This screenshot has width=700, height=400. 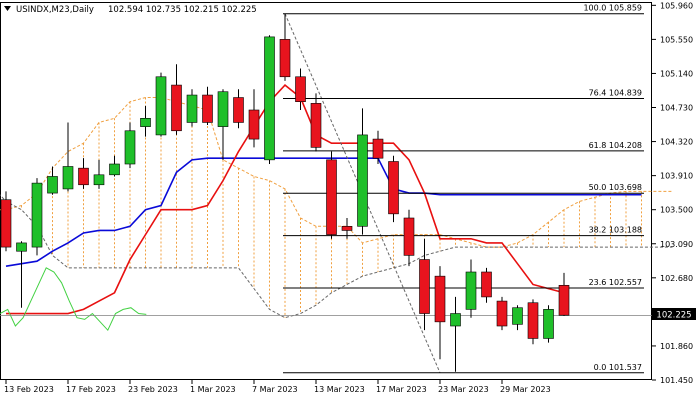 I want to click on x-tick-label: 17 Mar 2023, so click(x=401, y=389).